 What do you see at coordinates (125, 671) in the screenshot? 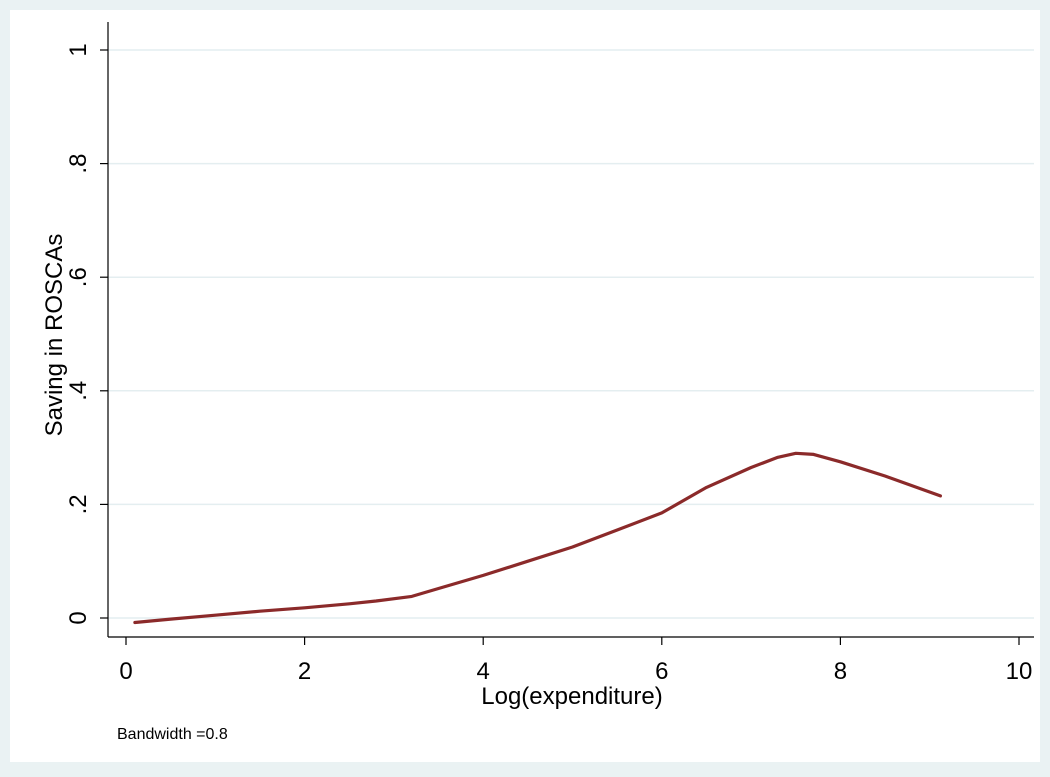
I see `x-tick-label: 0` at bounding box center [125, 671].